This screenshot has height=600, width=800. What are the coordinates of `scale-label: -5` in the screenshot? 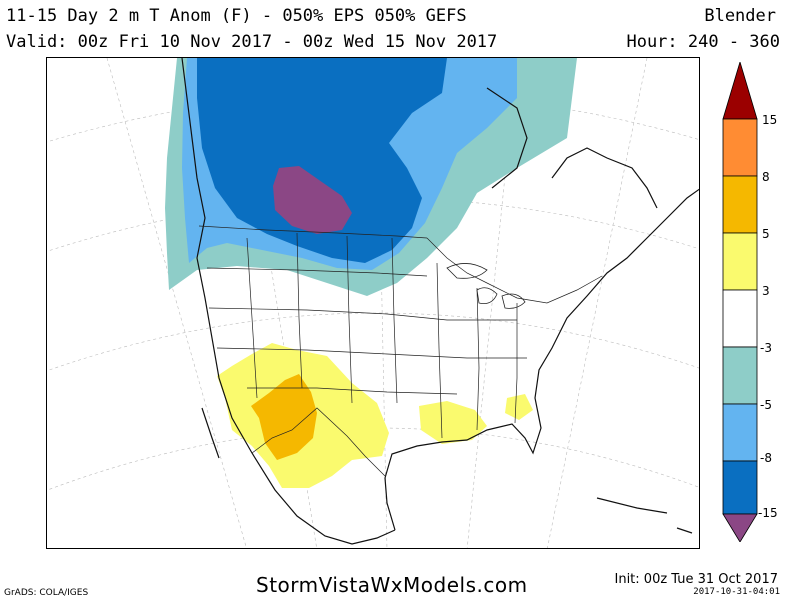 It's located at (766, 405).